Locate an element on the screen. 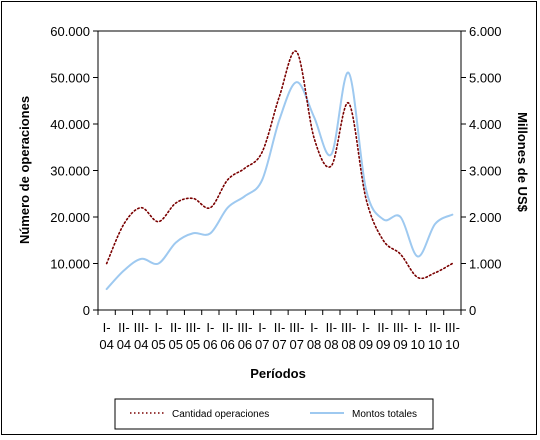 The height and width of the screenshot is (440, 540). y-right-tick-label: 5.000 is located at coordinates (485, 78).